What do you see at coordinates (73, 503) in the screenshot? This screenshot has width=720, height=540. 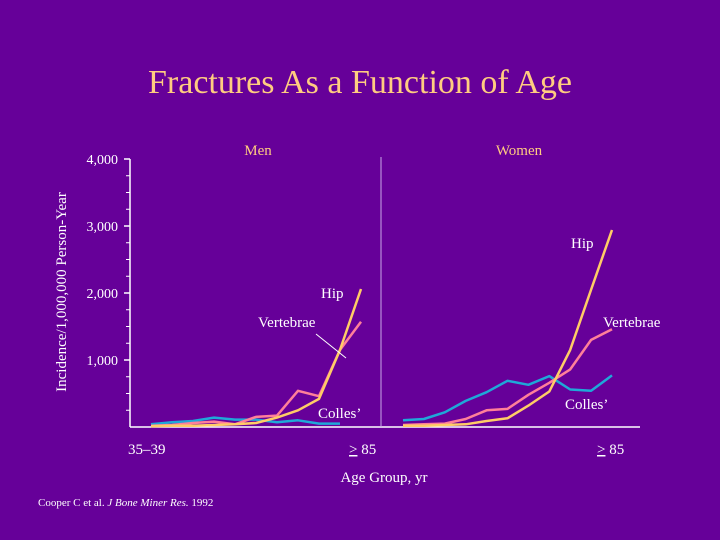 I see `citation-authors: Cooper C et al.` at bounding box center [73, 503].